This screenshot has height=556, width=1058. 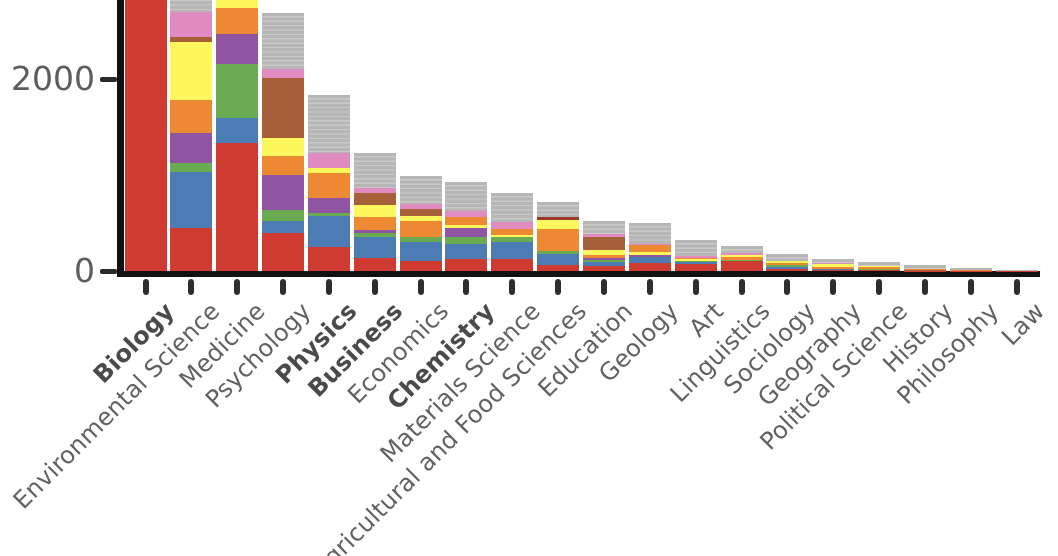 I want to click on bar-law, so click(x=1016, y=270).